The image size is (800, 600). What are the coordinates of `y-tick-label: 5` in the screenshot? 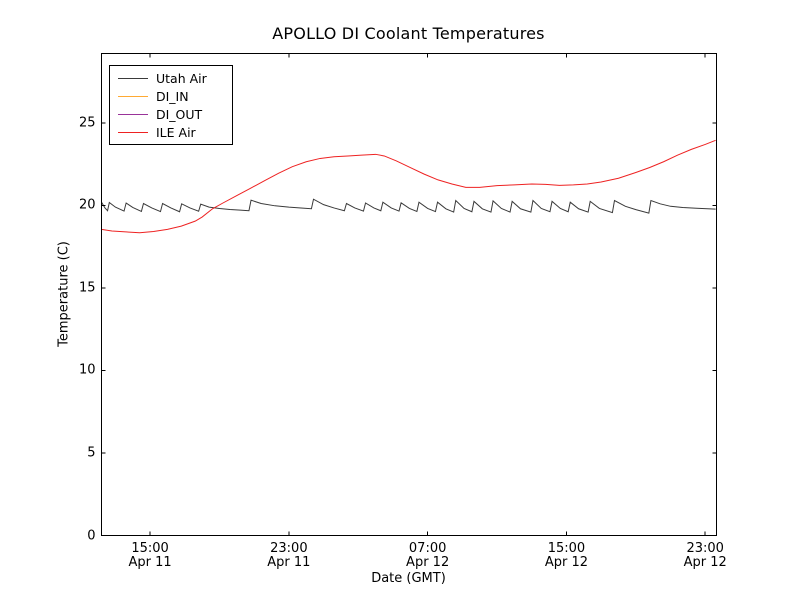 It's located at (91, 453).